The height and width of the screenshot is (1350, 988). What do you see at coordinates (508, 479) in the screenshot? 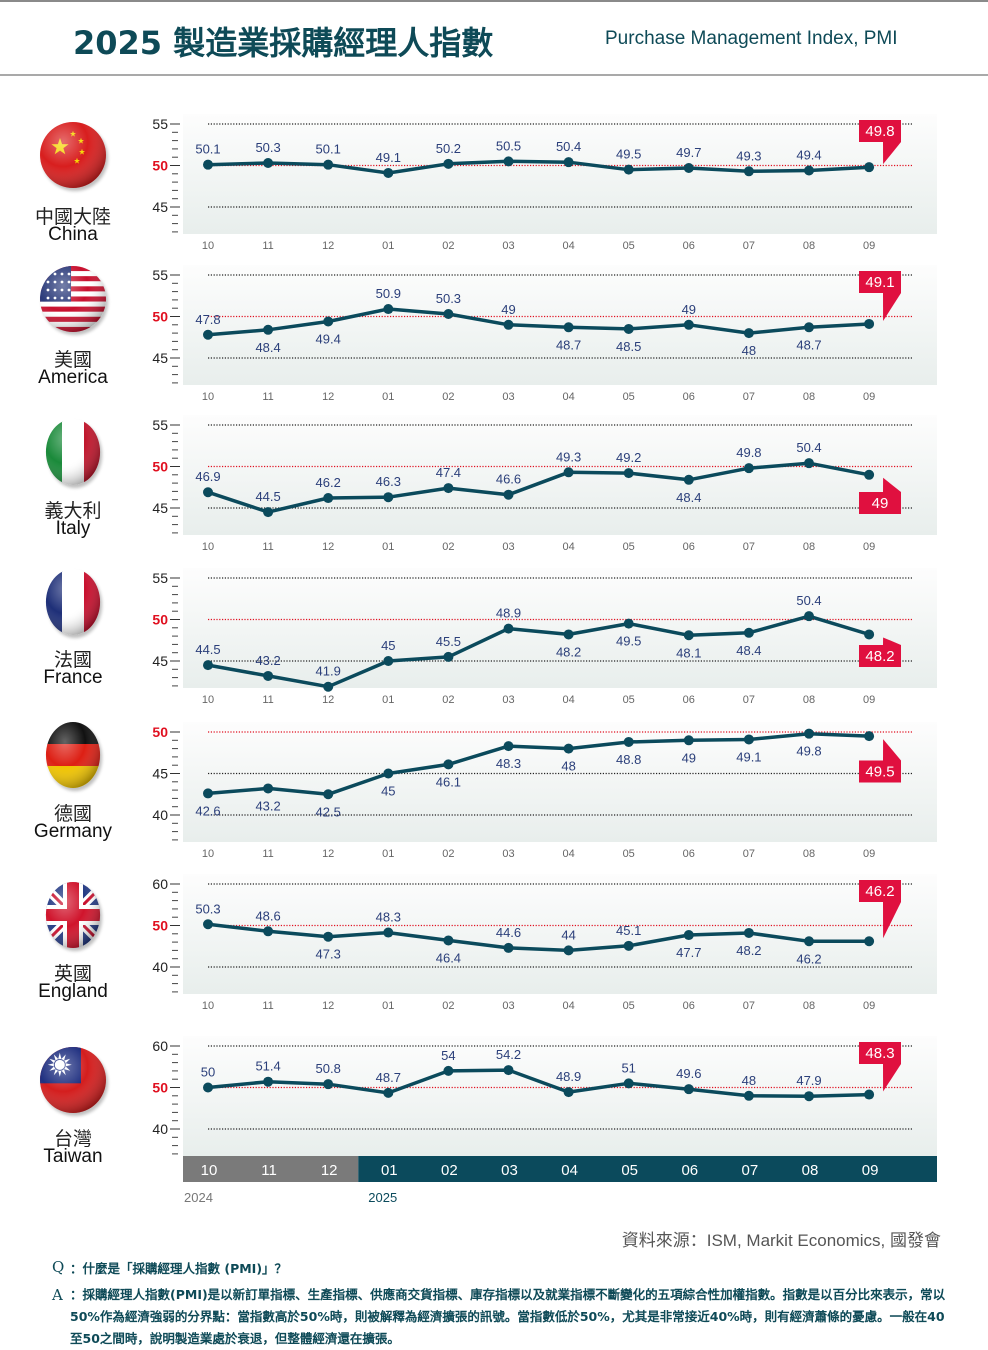
I see `data-label: 46.6` at bounding box center [508, 479].